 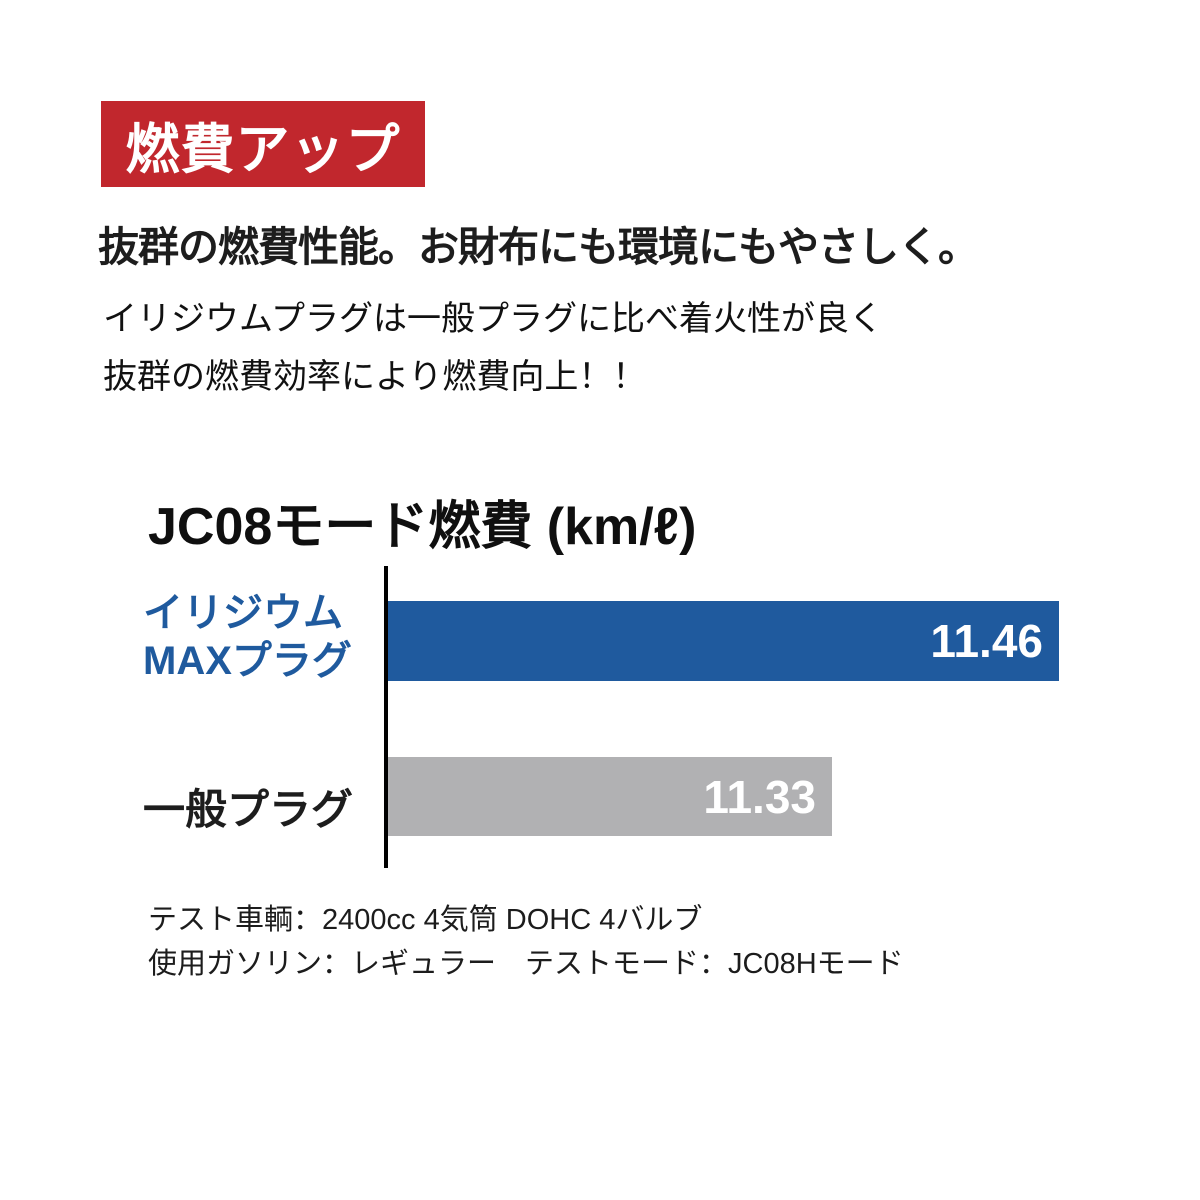 I want to click on bar-label-iridium-max-plug: イリジウム MAXプラグ, so click(x=247, y=637).